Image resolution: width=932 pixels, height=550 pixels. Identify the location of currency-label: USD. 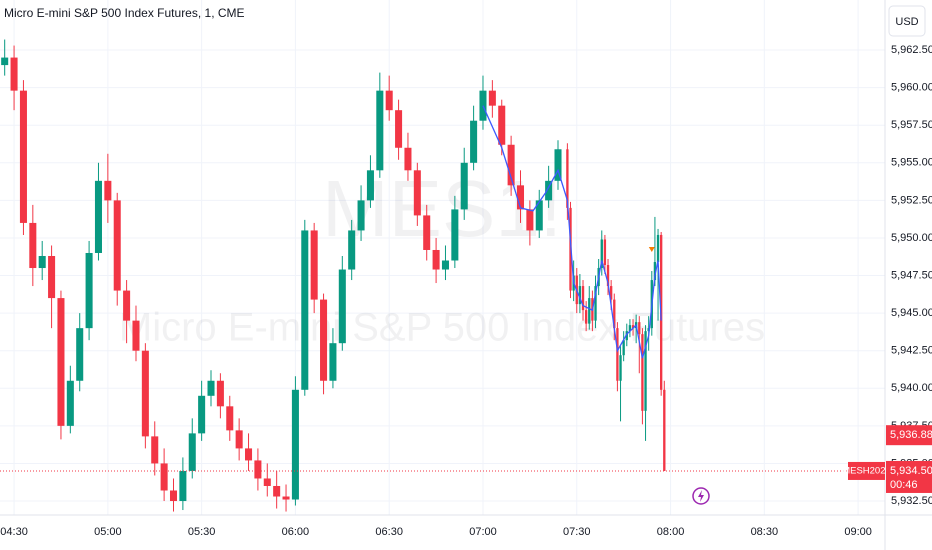
(906, 22).